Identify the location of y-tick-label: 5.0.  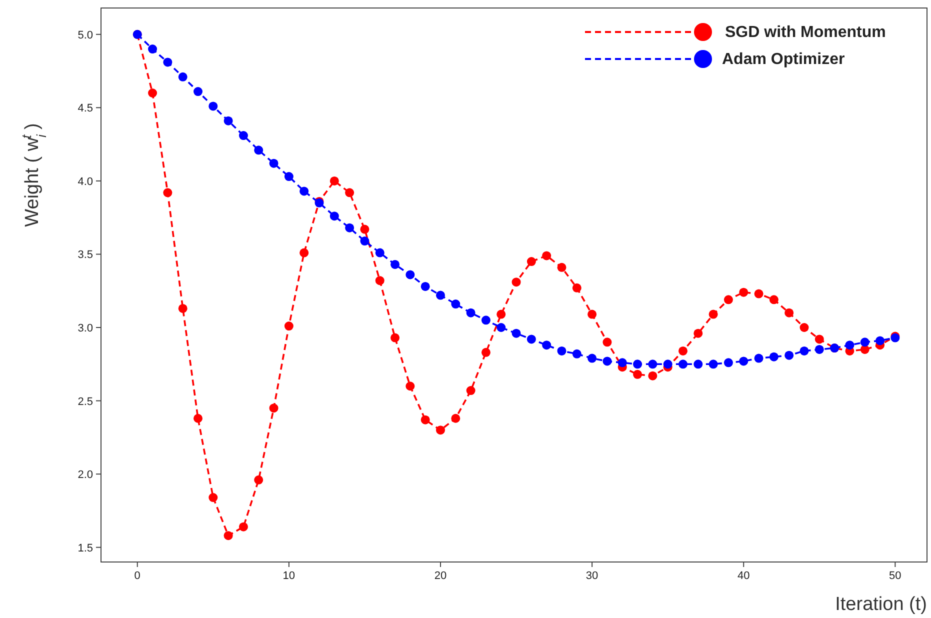
(85, 35).